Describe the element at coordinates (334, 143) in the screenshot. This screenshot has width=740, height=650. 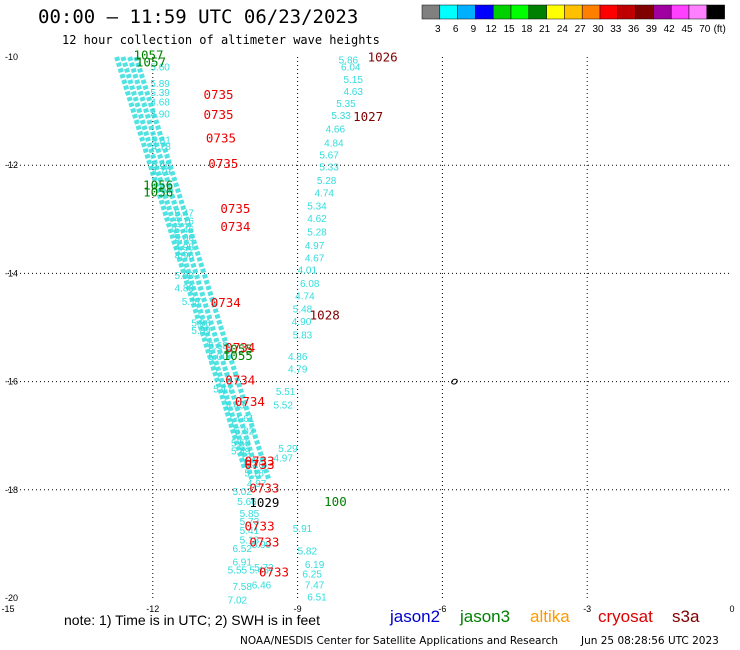
I see `swh-value-label: 4.84` at that location.